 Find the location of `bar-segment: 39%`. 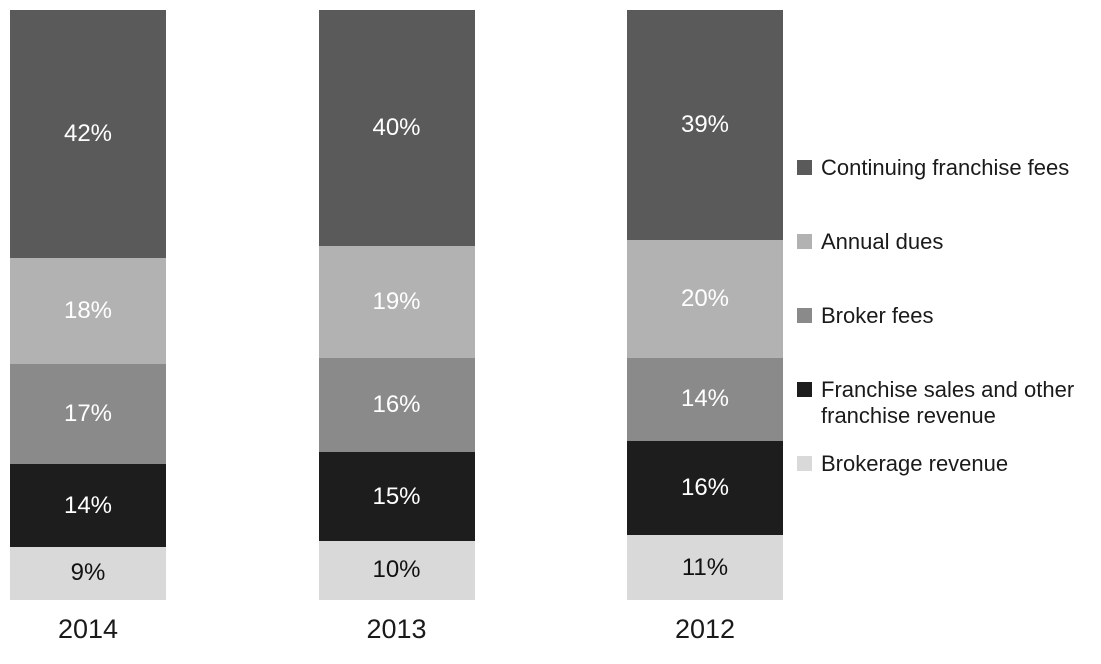

bar-segment: 39% is located at coordinates (705, 125).